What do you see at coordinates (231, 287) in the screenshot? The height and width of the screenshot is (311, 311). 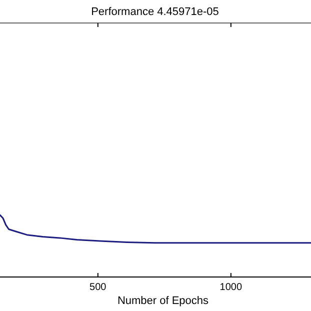 I see `x-tick-label: 1000` at bounding box center [231, 287].